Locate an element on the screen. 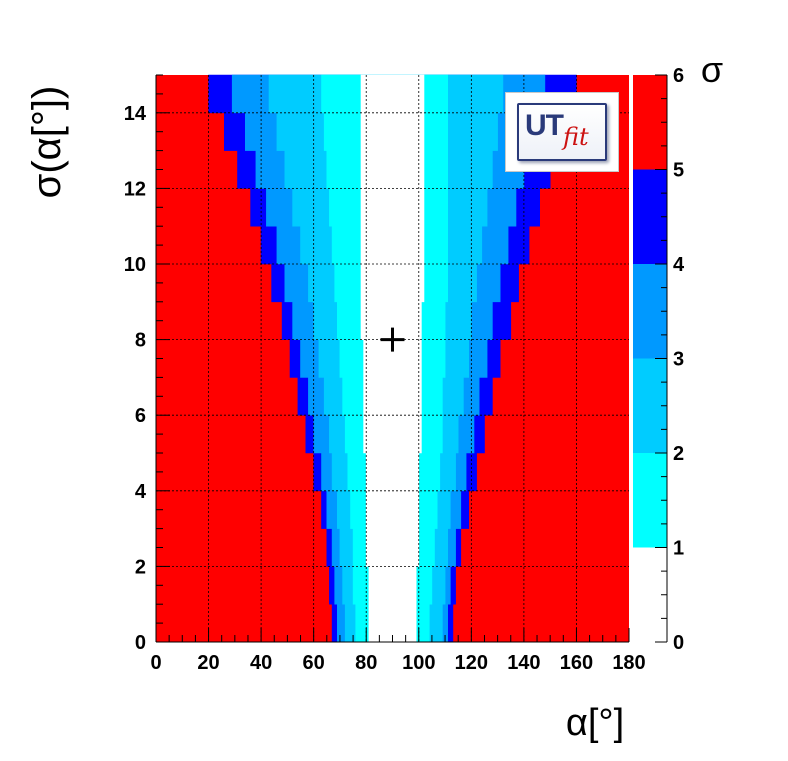  colorbar-tick-label: 0 is located at coordinates (678, 643).